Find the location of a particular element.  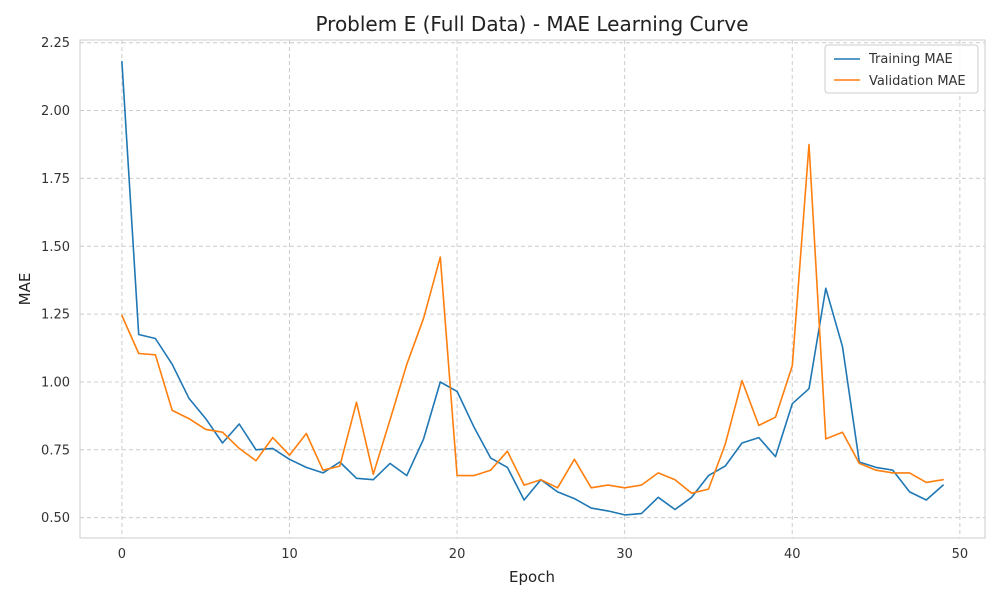

y-tick-label: 1.00 is located at coordinates (55, 382).